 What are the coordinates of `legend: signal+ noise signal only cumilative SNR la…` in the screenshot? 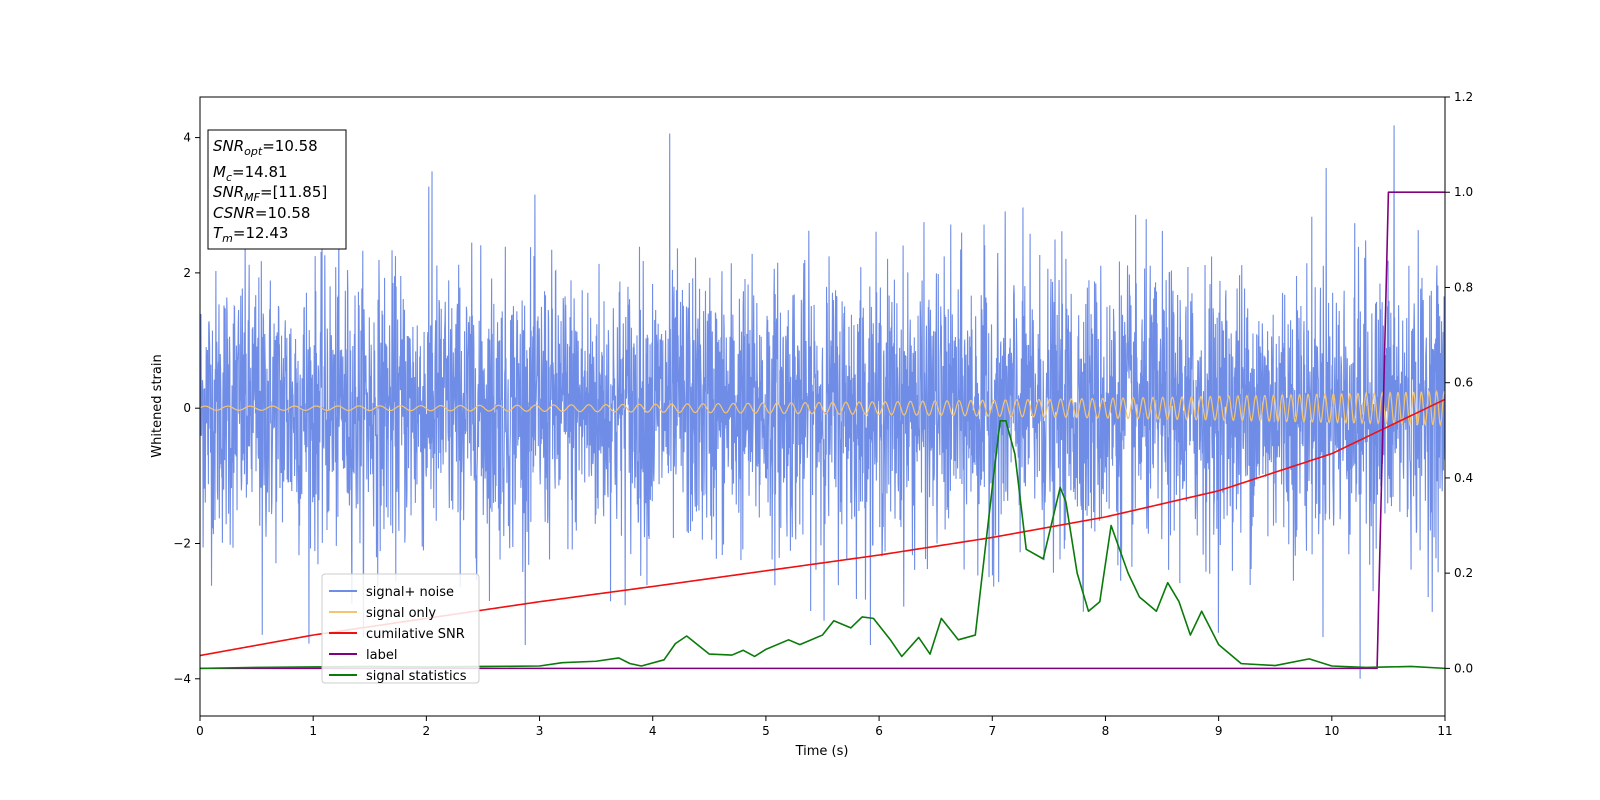 It's located at (400, 628).